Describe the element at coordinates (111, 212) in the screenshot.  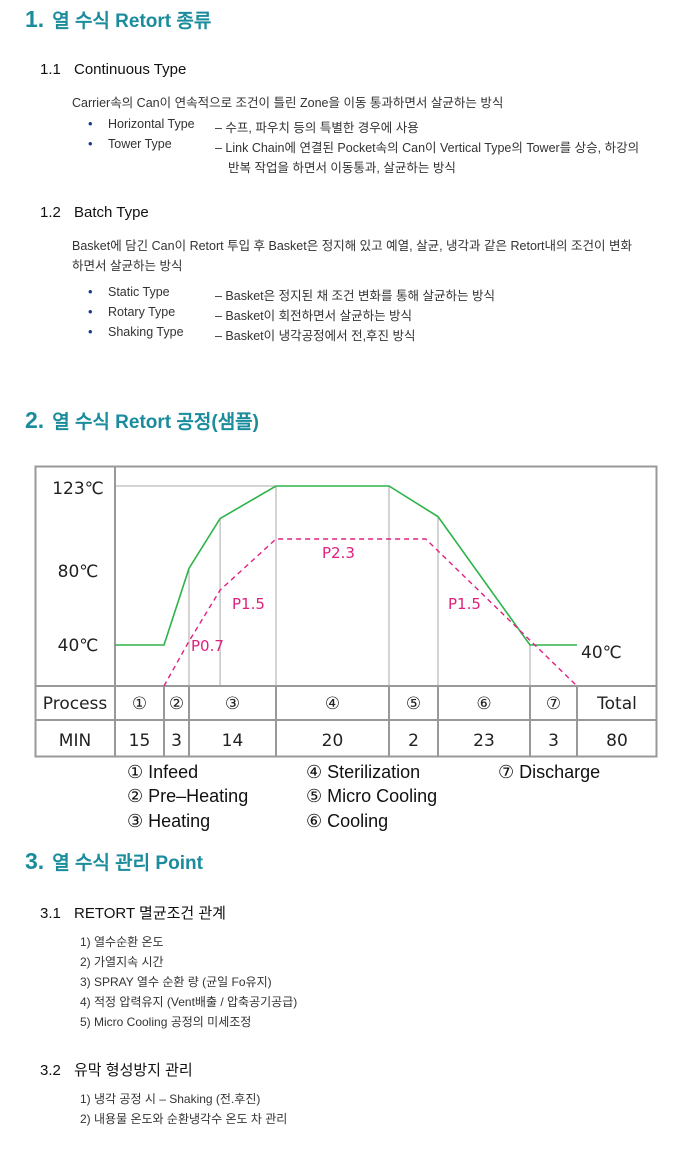
I see `subsection-title: Batch Type` at that location.